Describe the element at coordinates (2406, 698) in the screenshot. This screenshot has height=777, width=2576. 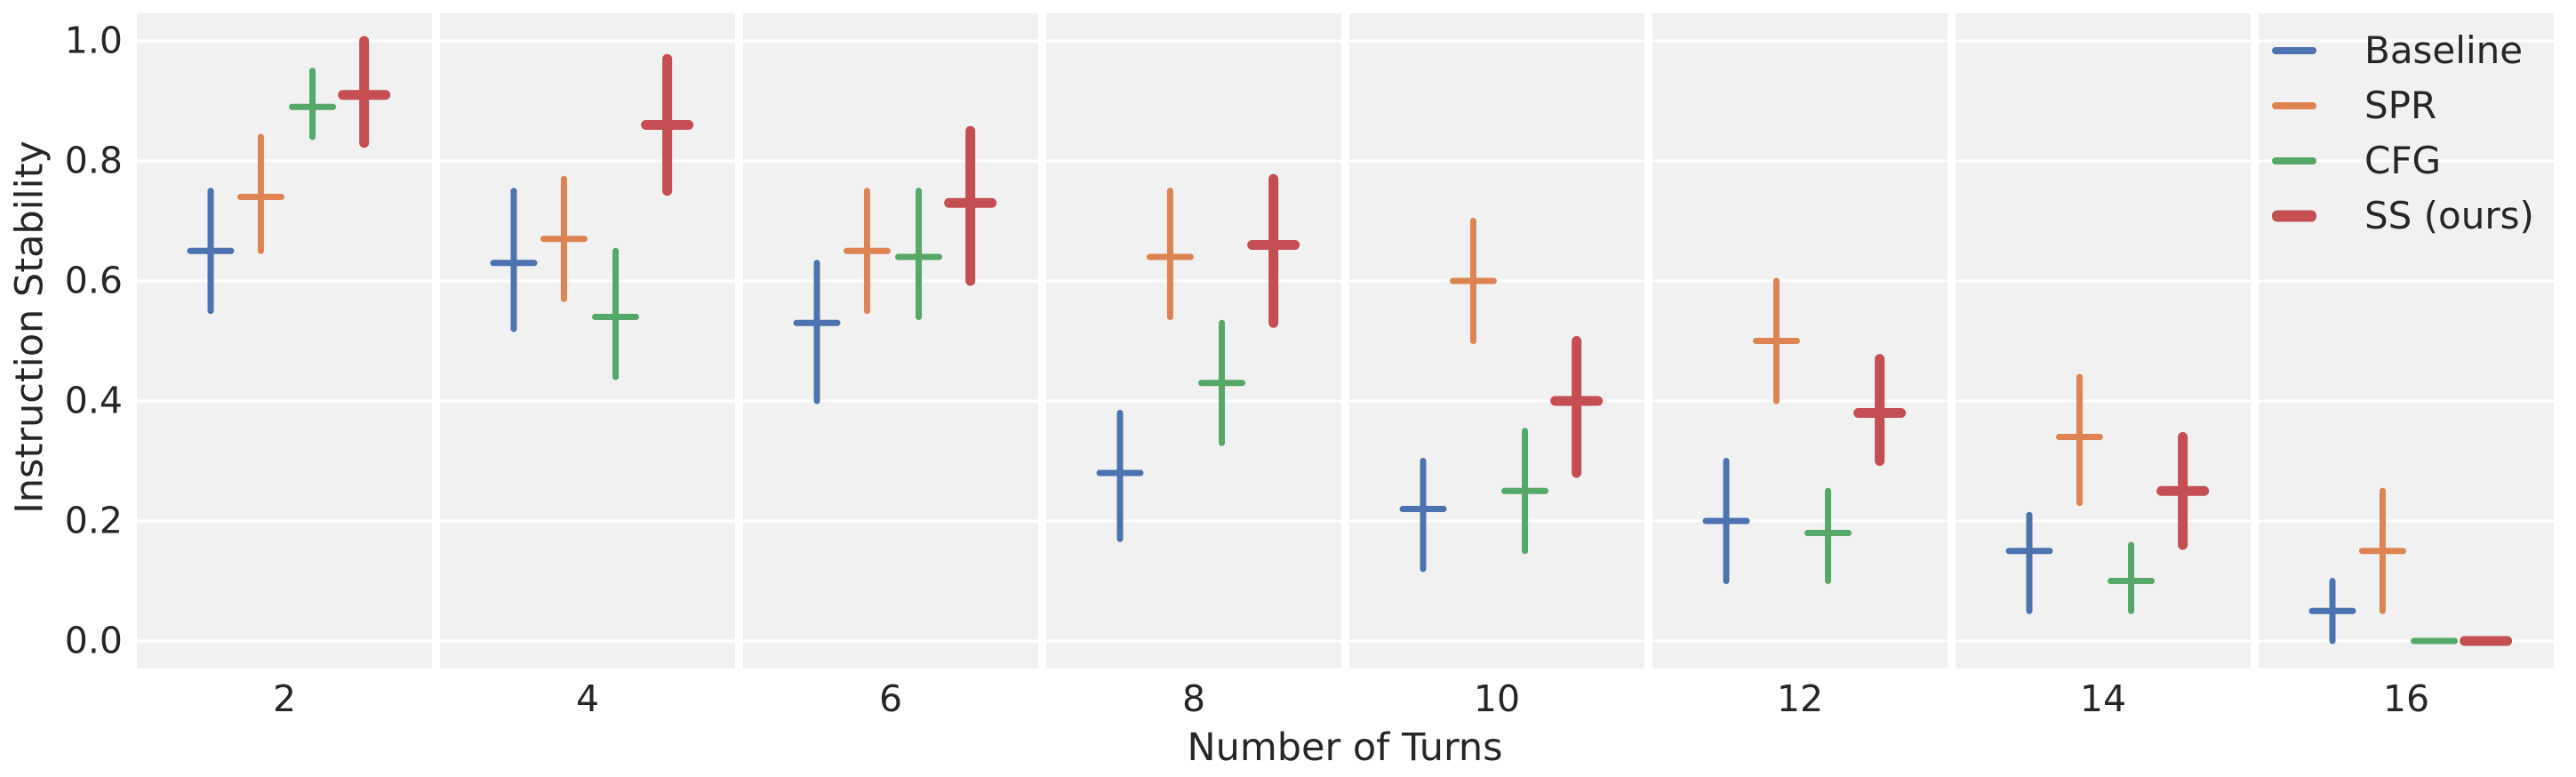
I see `x-tick-label: 16` at that location.